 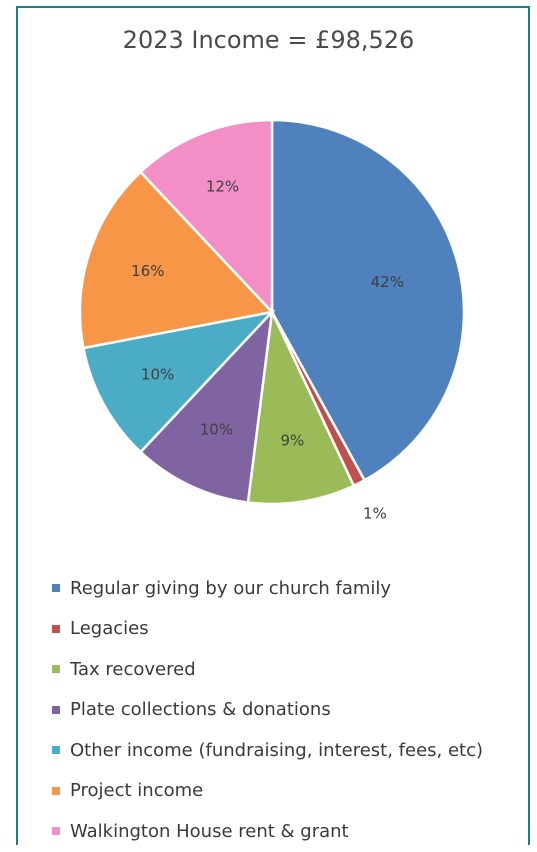 What do you see at coordinates (293, 440) in the screenshot?
I see `slice-data-label: 9%` at bounding box center [293, 440].